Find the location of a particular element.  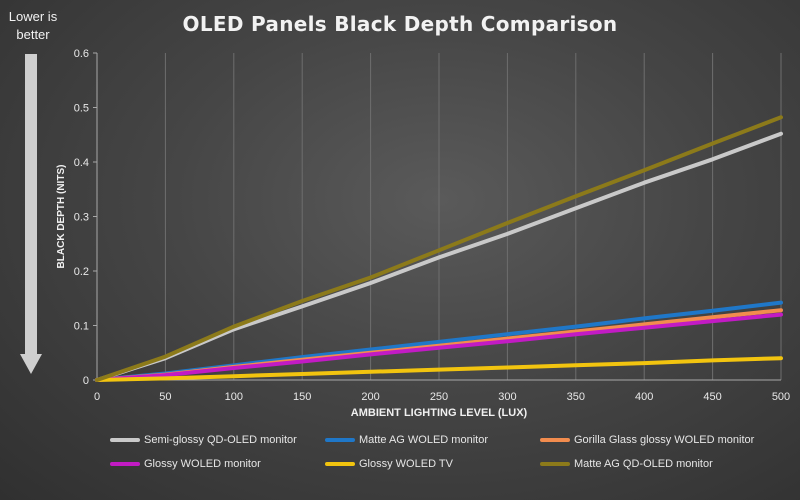

y-tick-label: 0.2 is located at coordinates (81, 272).